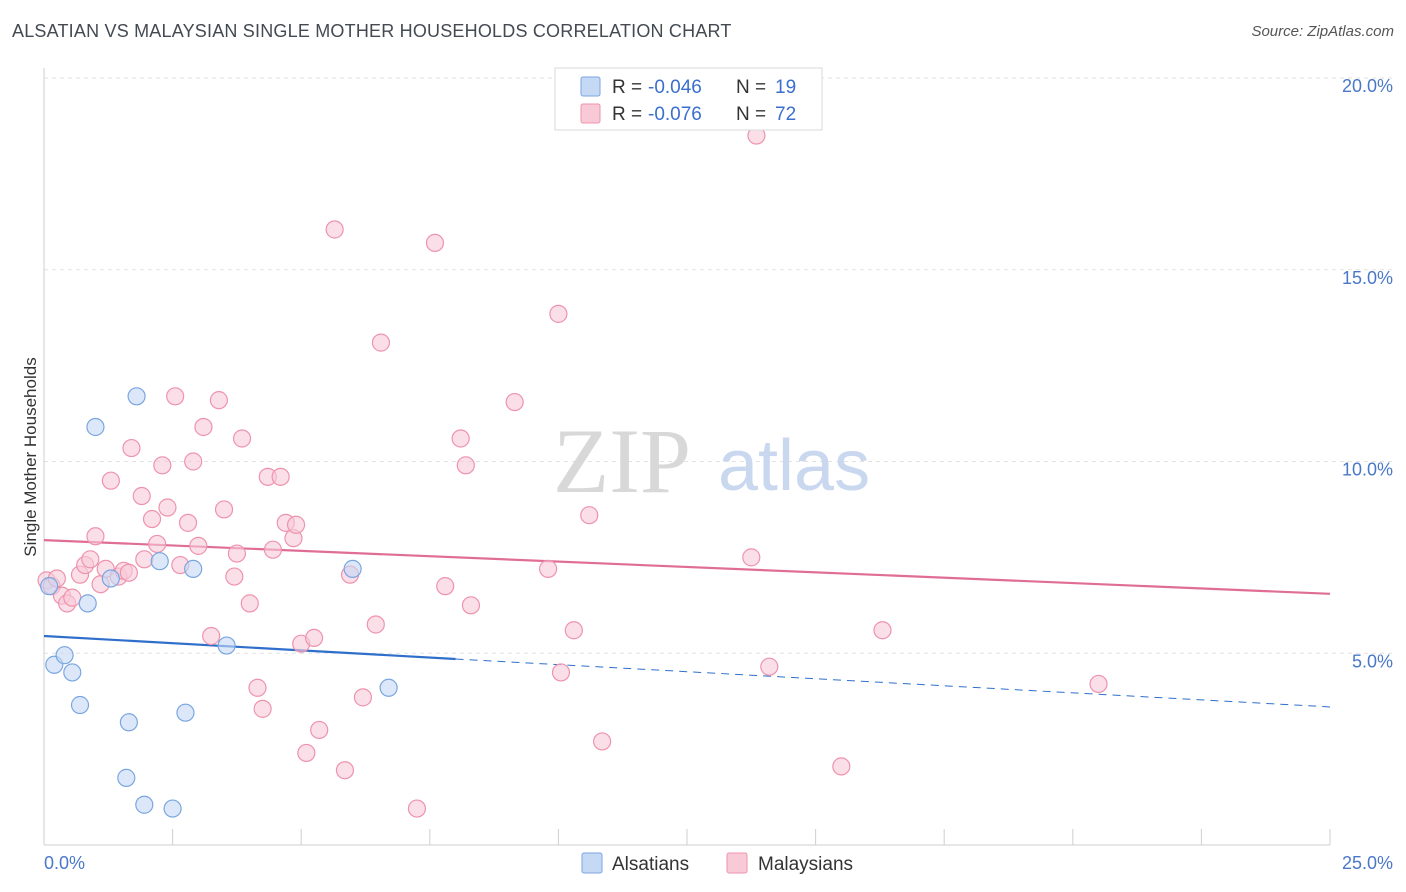 The image size is (1406, 892). Describe the element at coordinates (1367, 278) in the screenshot. I see `y-tick-label-2: 15.0%` at that location.